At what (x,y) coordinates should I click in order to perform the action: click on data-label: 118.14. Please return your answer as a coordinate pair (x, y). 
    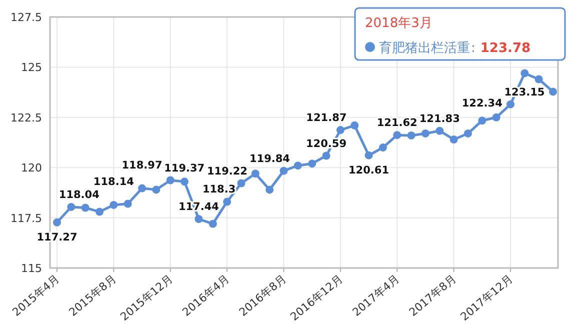
    Looking at the image, I should click on (113, 182).